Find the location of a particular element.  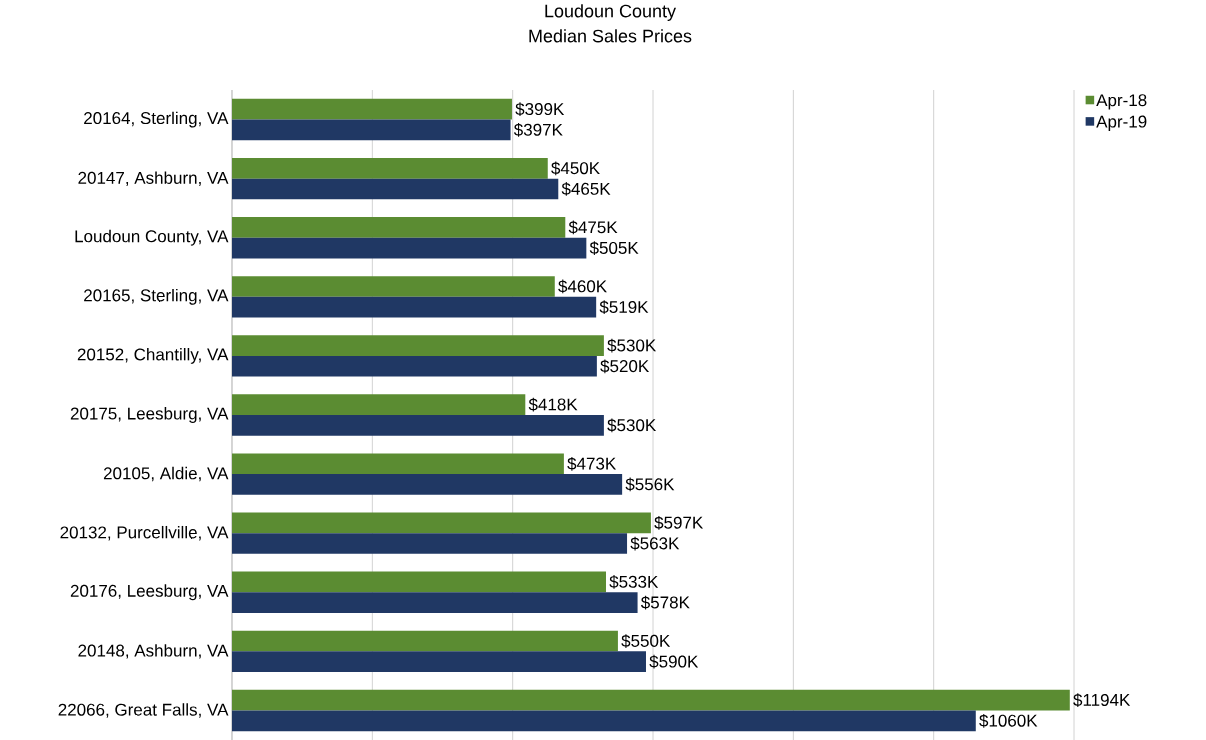

data-label: $399K is located at coordinates (540, 109).